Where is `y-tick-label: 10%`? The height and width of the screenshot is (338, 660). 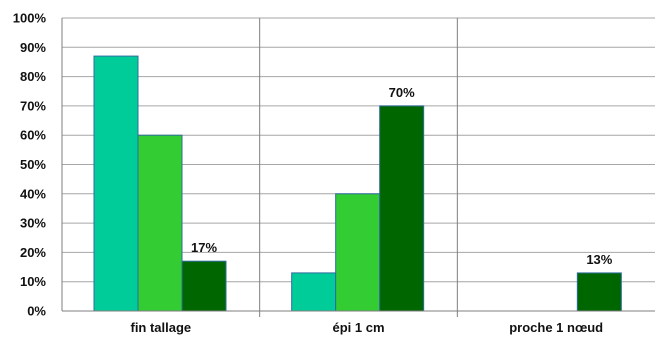
y-tick-label: 10% is located at coordinates (33, 281).